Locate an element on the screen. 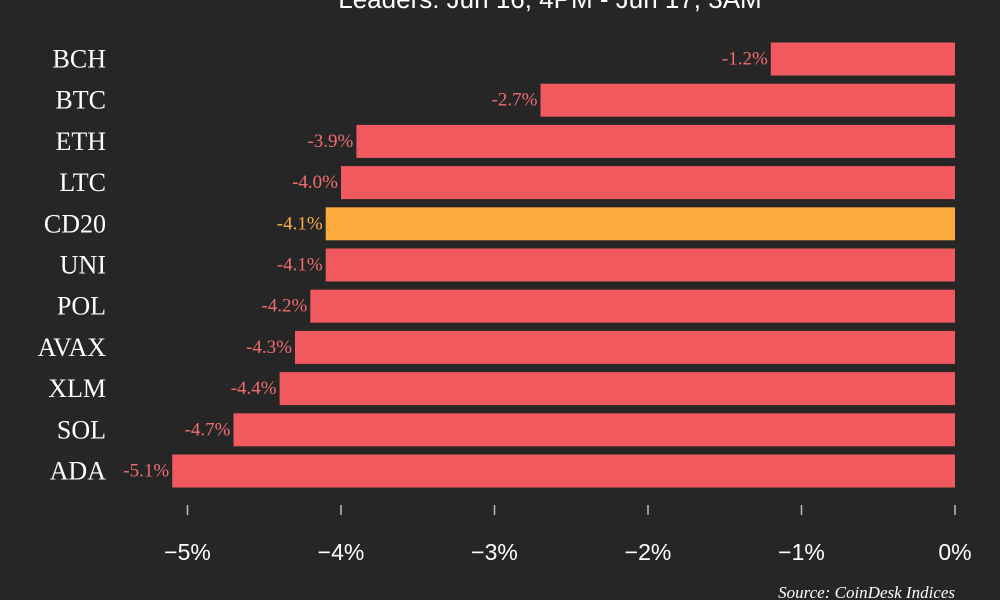 The height and width of the screenshot is (600, 1000). value-label-bch: -1.2% is located at coordinates (745, 59).